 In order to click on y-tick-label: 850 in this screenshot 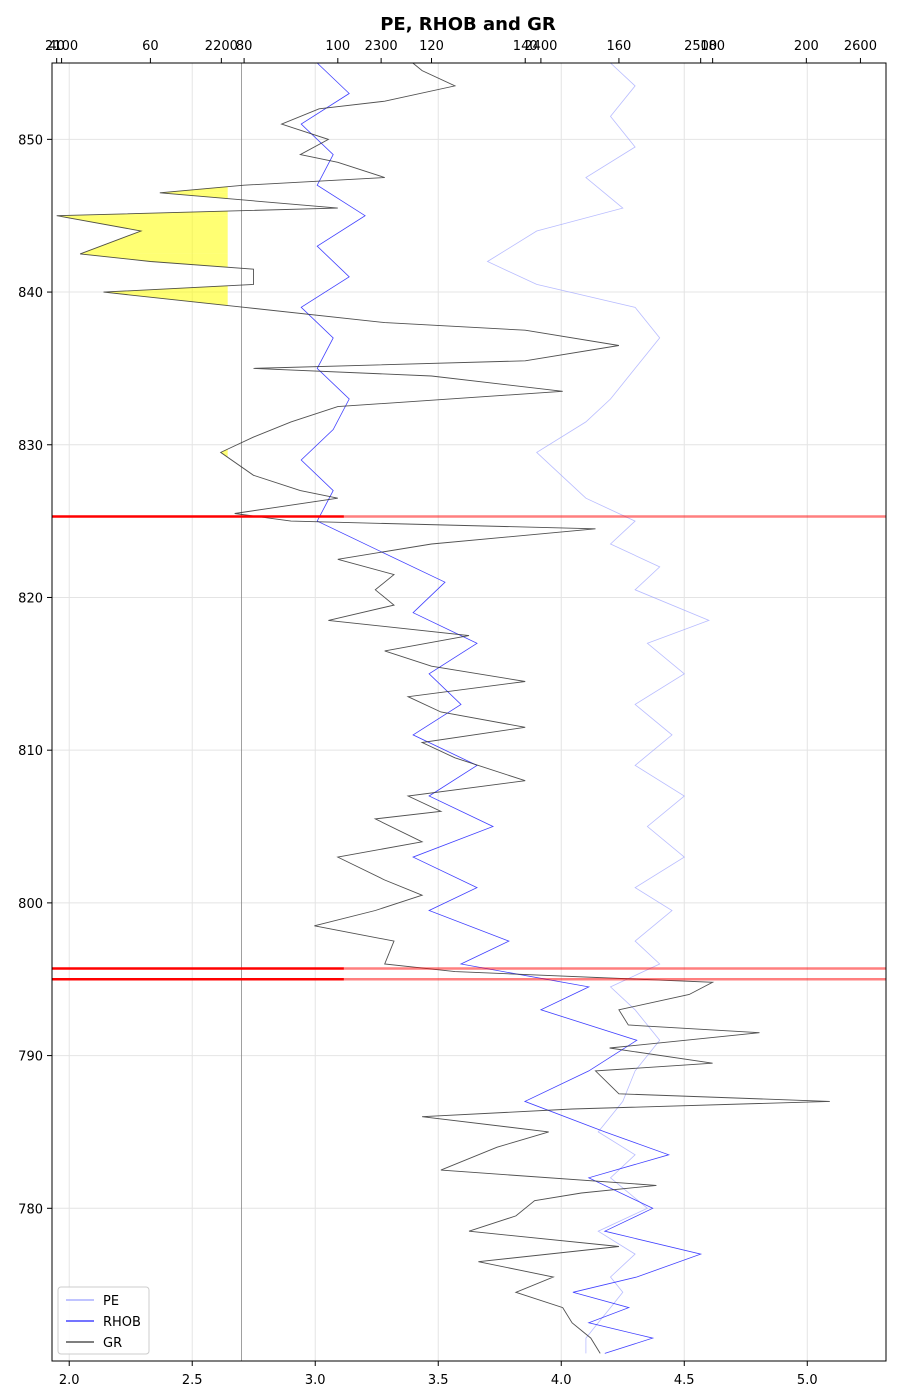, I will do `click(30, 140)`.